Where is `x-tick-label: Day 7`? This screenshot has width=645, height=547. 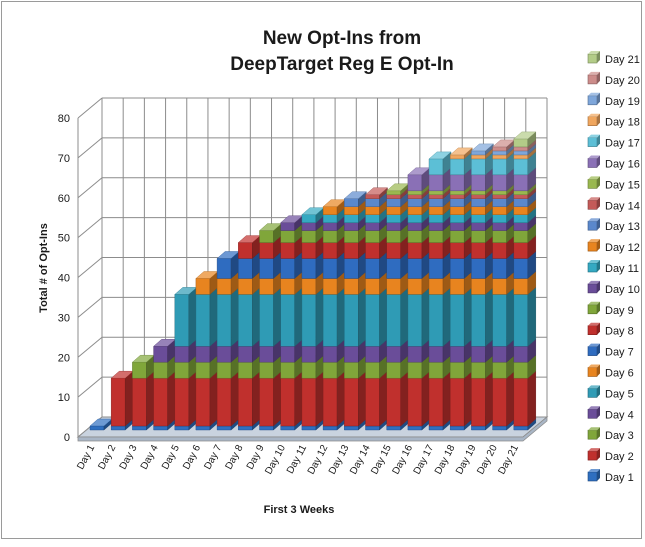
x-tick-label: Day 7 is located at coordinates (213, 457).